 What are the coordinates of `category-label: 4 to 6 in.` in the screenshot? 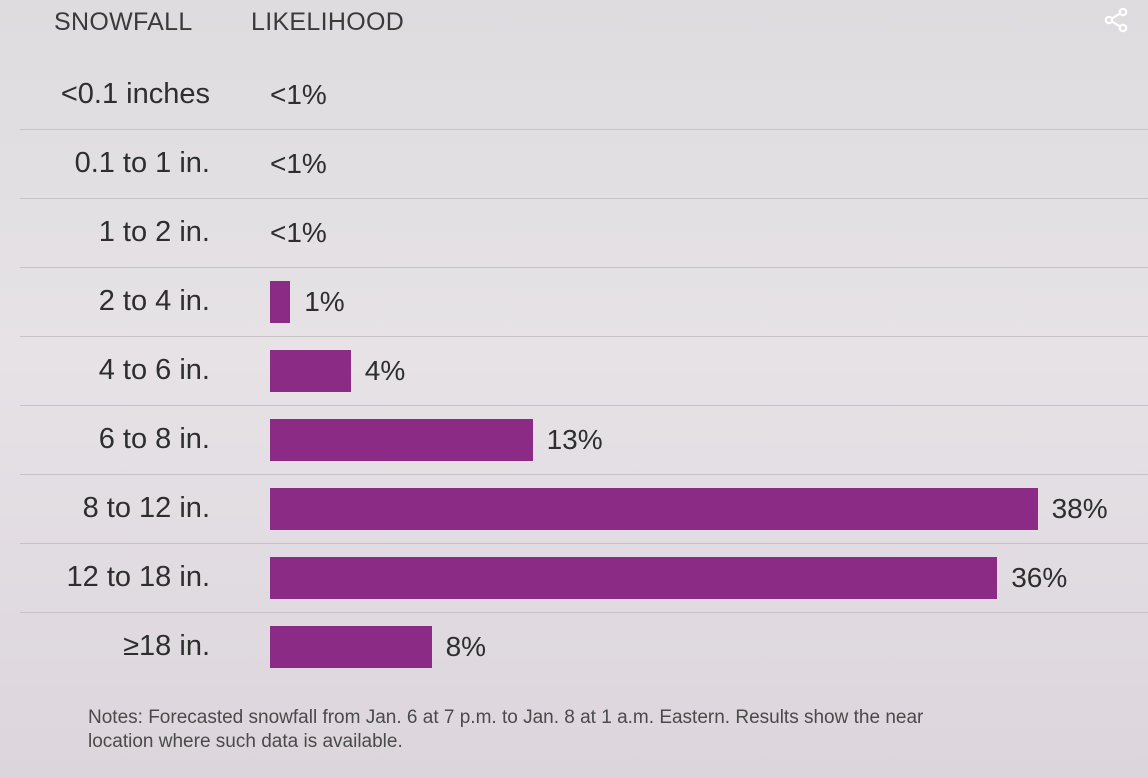 It's located at (154, 369).